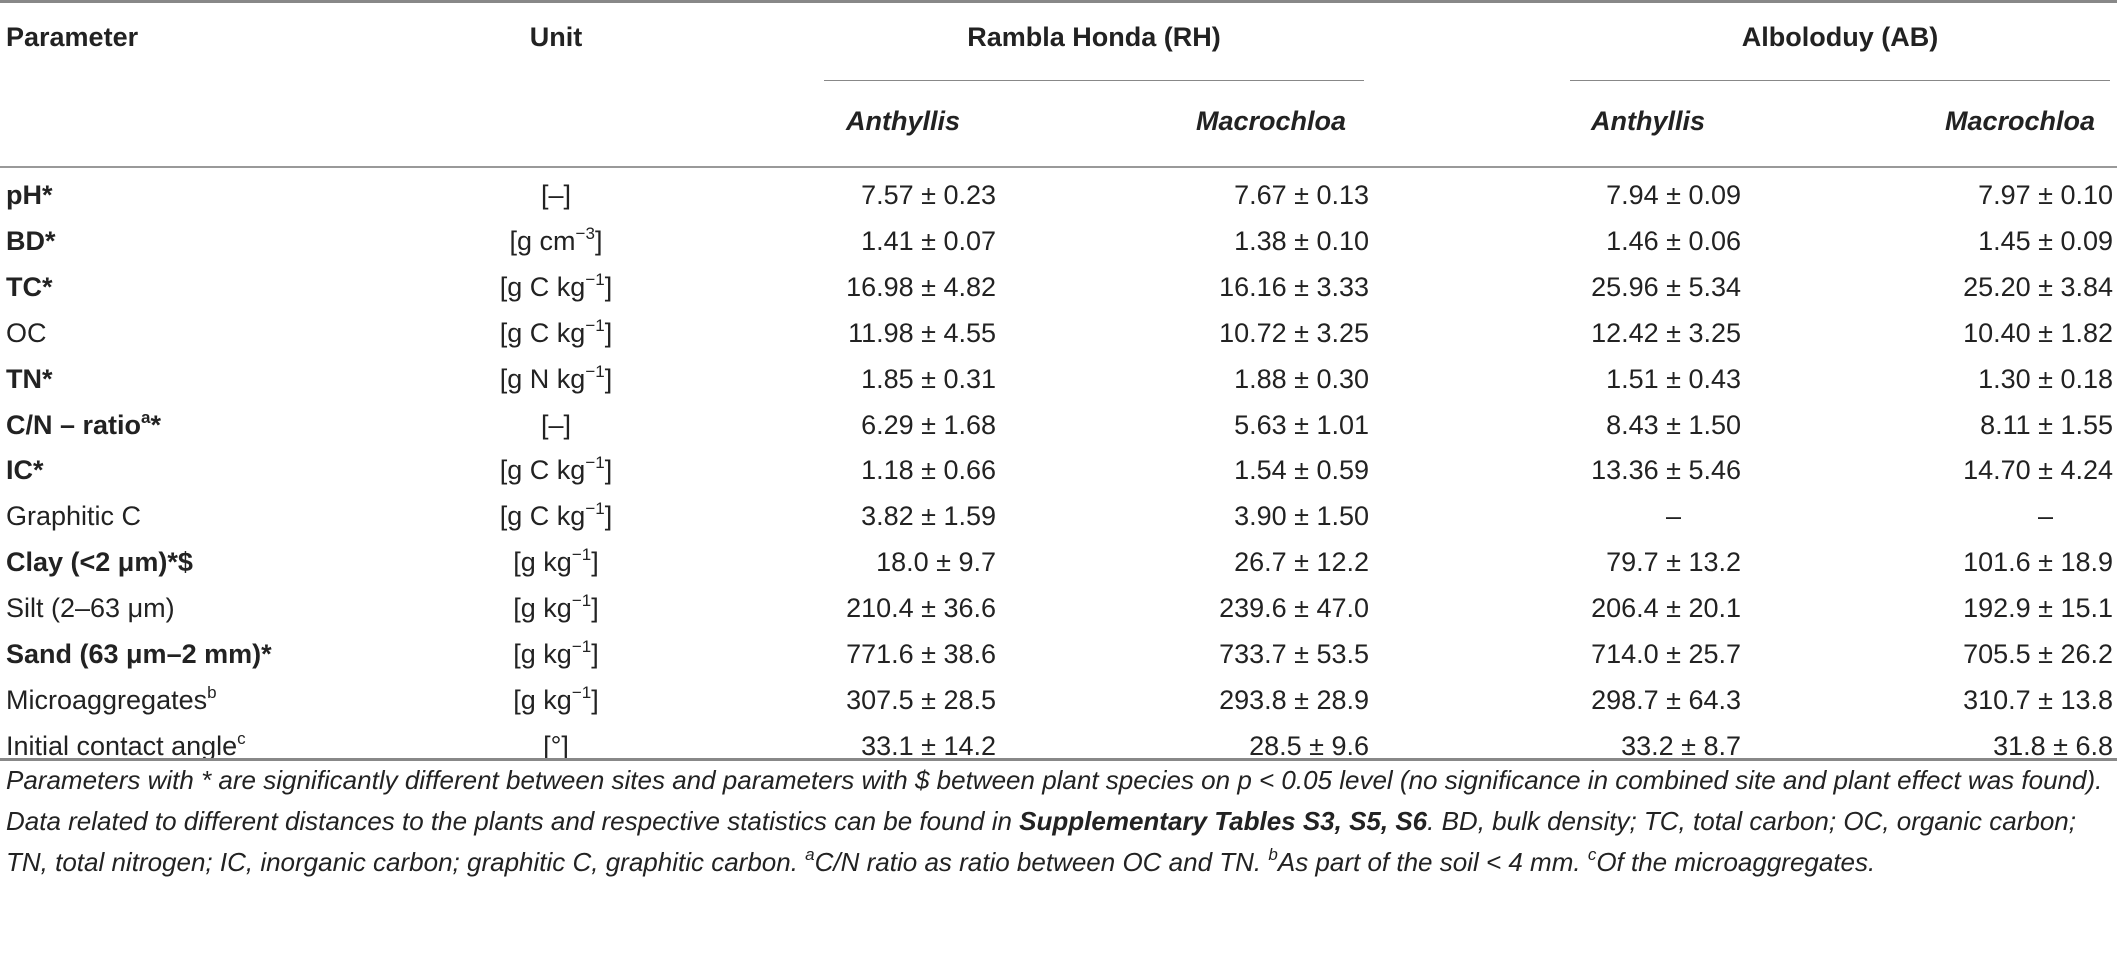 Image resolution: width=2117 pixels, height=960 pixels. I want to click on value-rh-anthyllis: 1.18 ± 0.66, so click(928, 470).